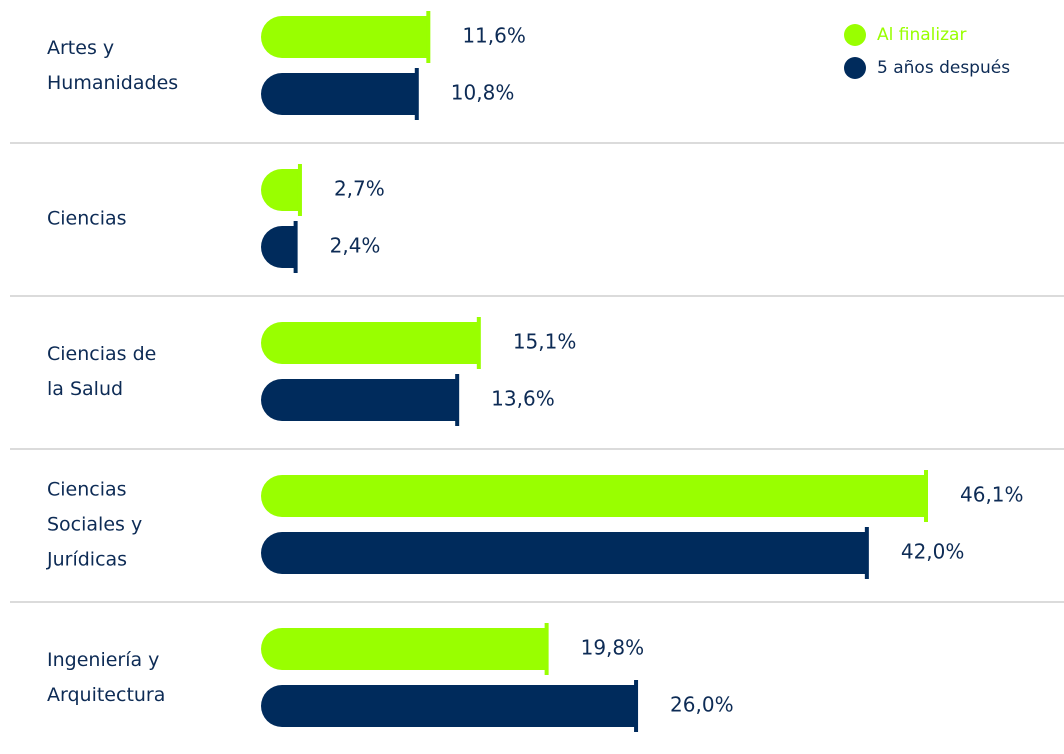 This screenshot has width=1064, height=754. I want to click on legend-label: Al finalizar, so click(921, 35).